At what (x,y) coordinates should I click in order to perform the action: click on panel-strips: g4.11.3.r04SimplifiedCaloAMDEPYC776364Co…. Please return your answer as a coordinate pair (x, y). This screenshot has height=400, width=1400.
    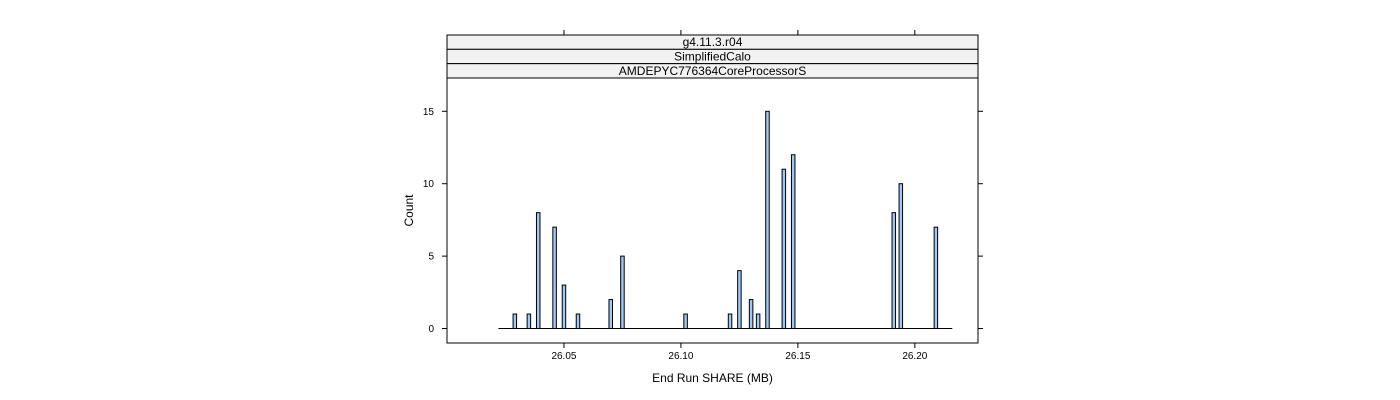
    Looking at the image, I should click on (712, 56).